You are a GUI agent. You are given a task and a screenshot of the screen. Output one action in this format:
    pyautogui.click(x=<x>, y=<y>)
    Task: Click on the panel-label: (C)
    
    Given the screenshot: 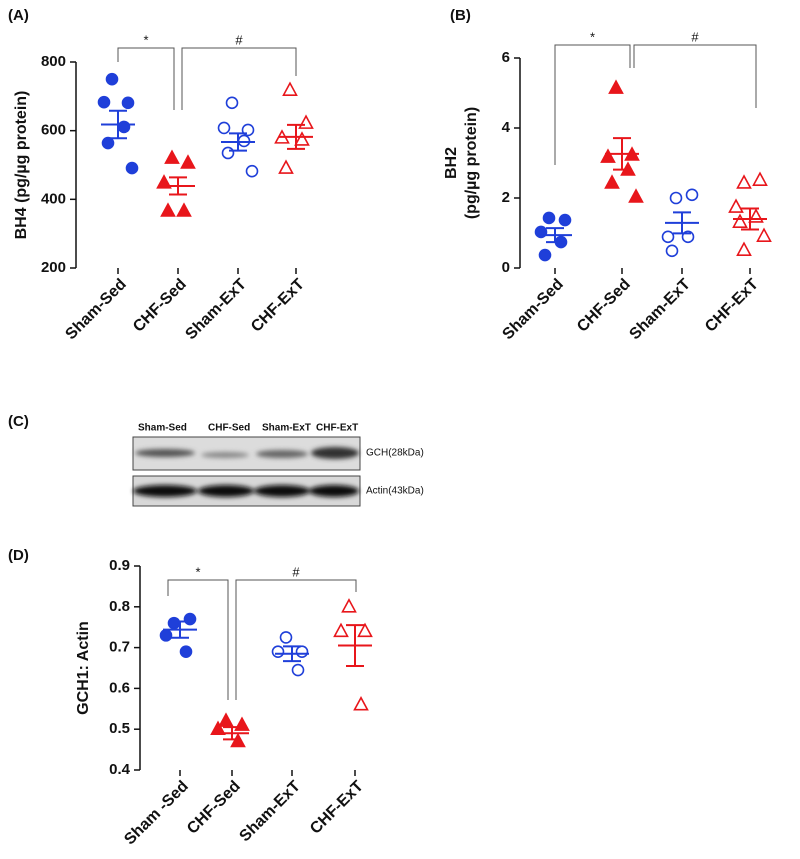 What is the action you would take?
    pyautogui.click(x=18, y=421)
    